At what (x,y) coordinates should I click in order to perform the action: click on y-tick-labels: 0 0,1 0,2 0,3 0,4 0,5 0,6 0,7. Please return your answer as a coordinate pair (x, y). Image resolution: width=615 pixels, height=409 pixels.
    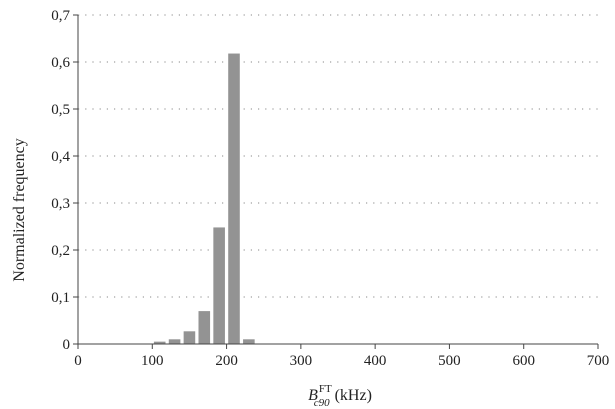
    Looking at the image, I should click on (60, 180).